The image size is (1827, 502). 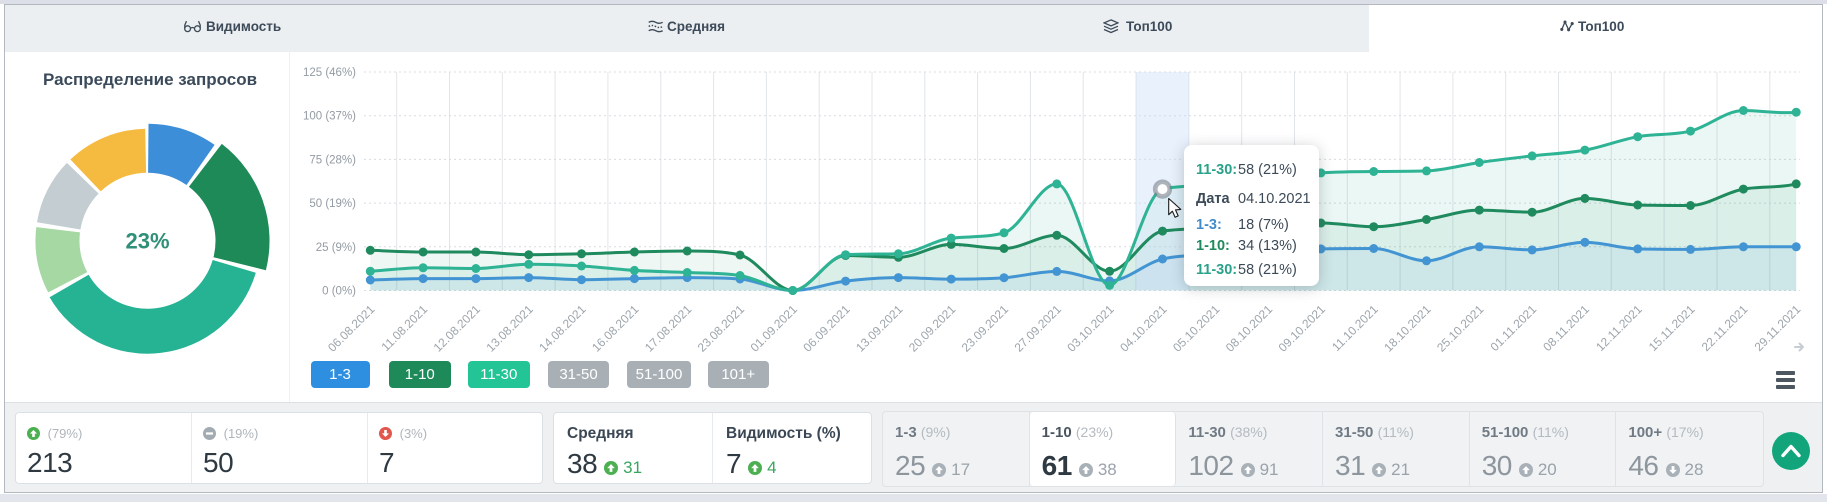 I want to click on svg-text: 14.08.2021, so click(x=562, y=328).